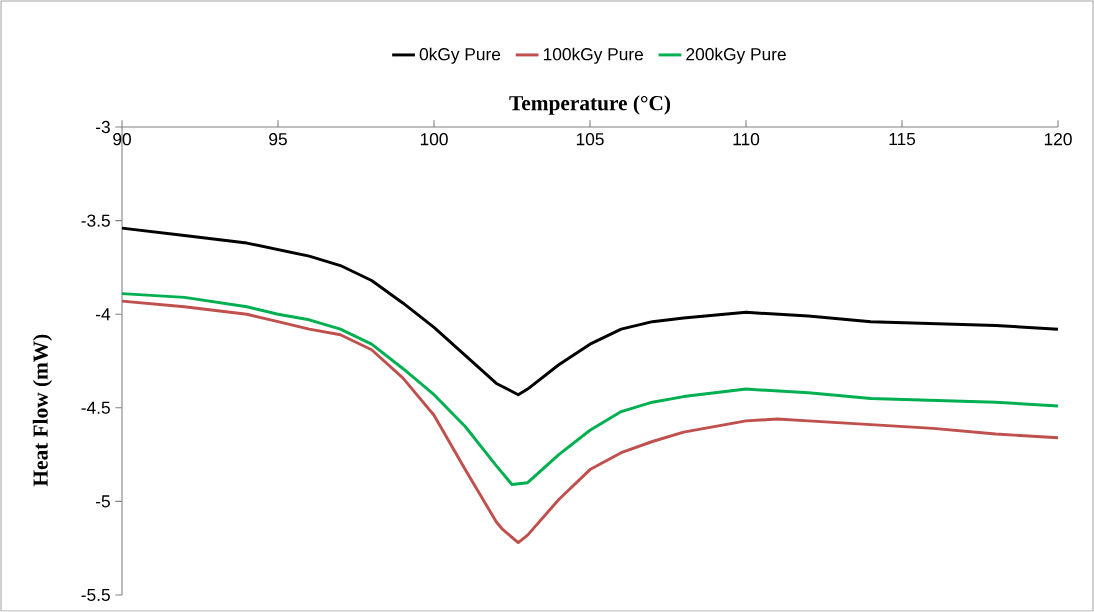  Describe the element at coordinates (593, 55) in the screenshot. I see `legend-label: 100kGy Pure` at that location.